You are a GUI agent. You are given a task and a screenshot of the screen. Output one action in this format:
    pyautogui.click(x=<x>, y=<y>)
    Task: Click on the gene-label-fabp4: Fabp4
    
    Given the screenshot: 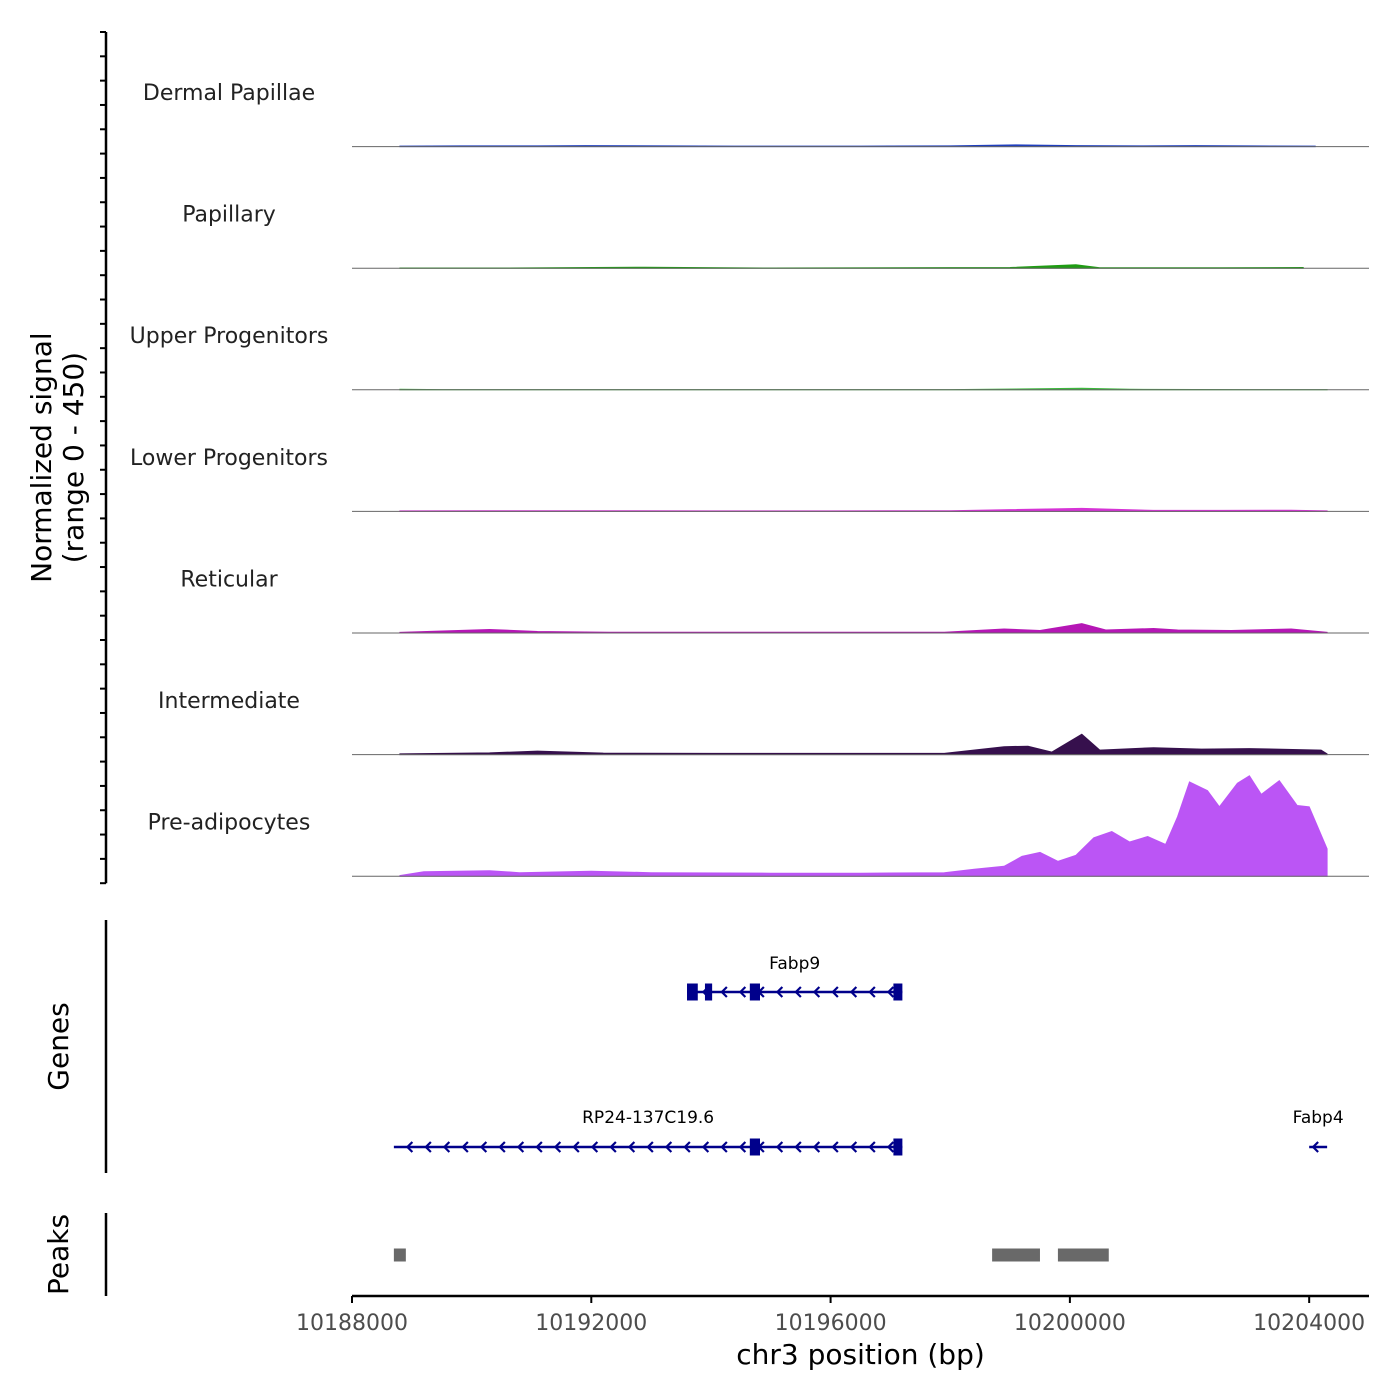 What is the action you would take?
    pyautogui.click(x=1318, y=1118)
    